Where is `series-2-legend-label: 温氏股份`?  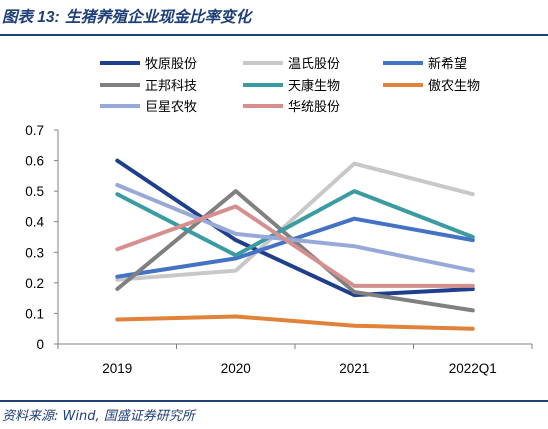
series-2-legend-label: 温氏股份 is located at coordinates (314, 64).